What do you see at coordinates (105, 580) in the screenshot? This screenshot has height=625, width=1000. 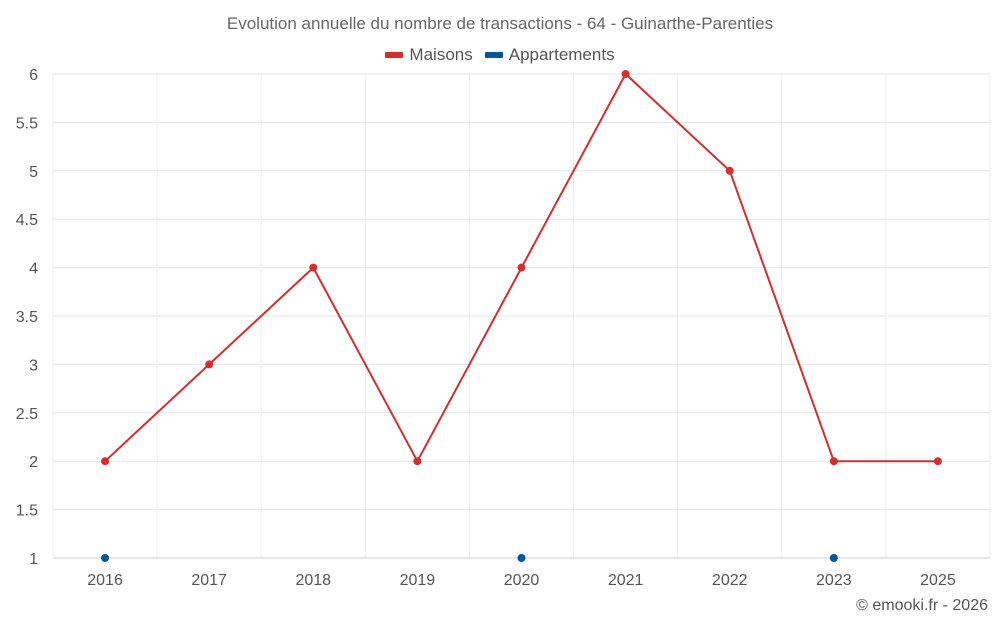 I see `x-tick-label: 2016` at bounding box center [105, 580].